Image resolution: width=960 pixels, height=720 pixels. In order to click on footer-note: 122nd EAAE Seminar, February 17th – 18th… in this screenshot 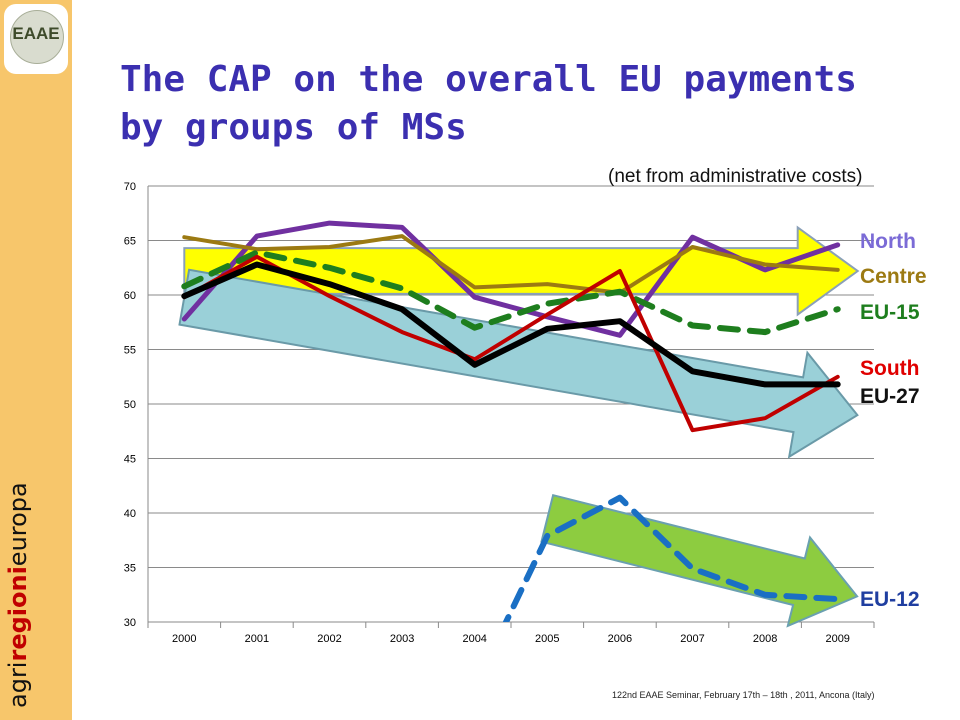, I will do `click(743, 695)`.